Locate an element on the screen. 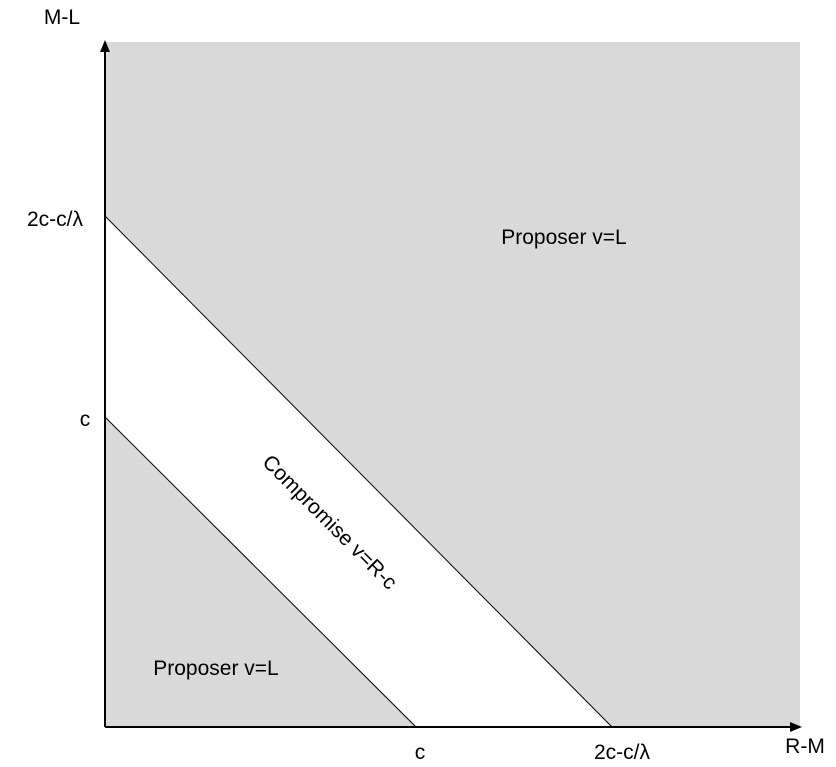 The image size is (836, 767). x-axis-label: R-M is located at coordinates (805, 746).